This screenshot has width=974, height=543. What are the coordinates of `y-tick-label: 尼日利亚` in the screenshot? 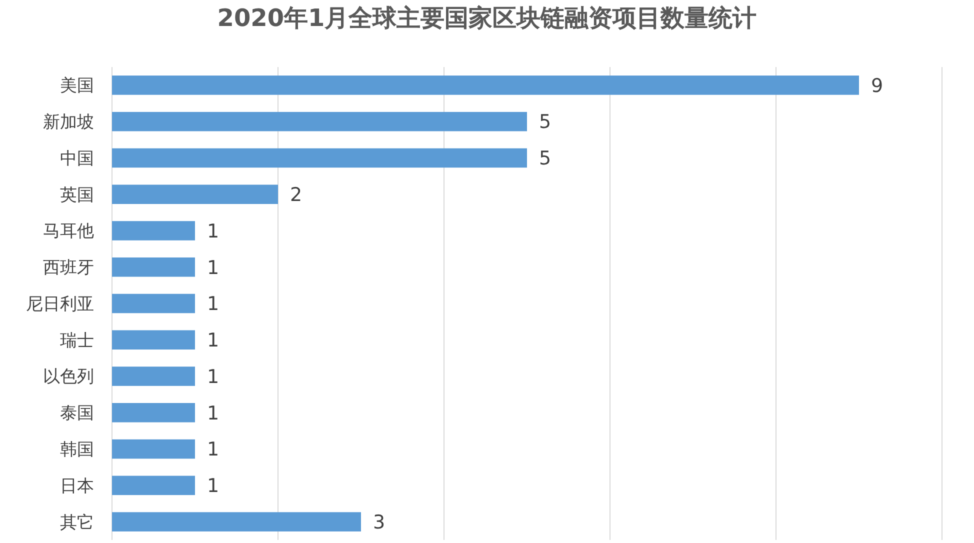 It's located at (60, 304).